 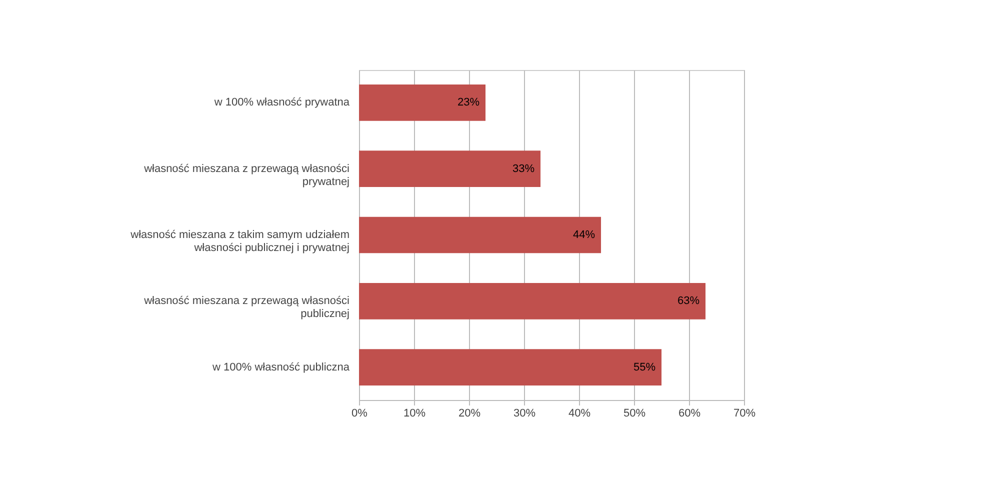 What do you see at coordinates (246, 175) in the screenshot?
I see `y-tick-label: własność mieszana z przewagą własności prywatnej` at bounding box center [246, 175].